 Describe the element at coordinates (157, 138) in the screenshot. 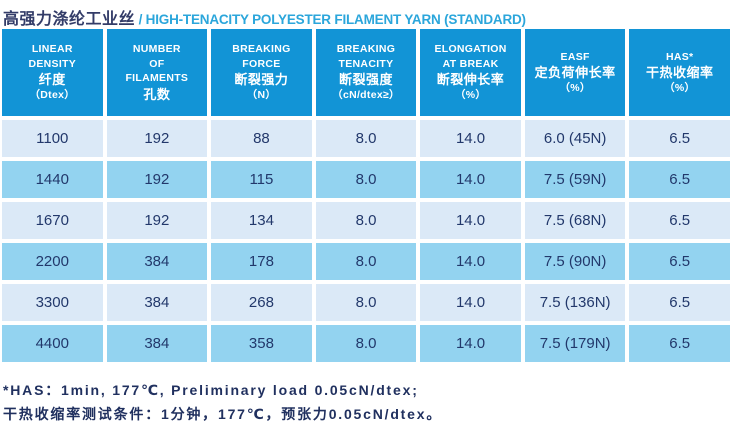

I see `table-cell-r1-number-of-filaments: 192` at that location.